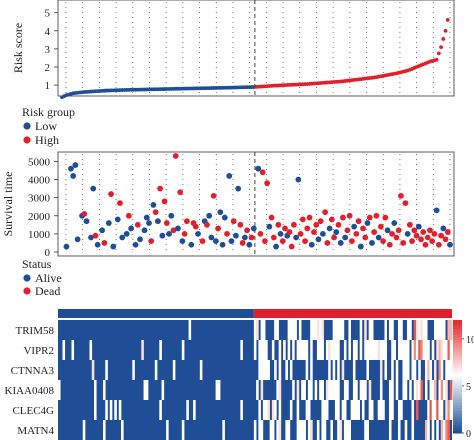 This screenshot has height=440, width=474. What do you see at coordinates (48, 14) in the screenshot?
I see `risk-y-tick-label: 5` at bounding box center [48, 14].